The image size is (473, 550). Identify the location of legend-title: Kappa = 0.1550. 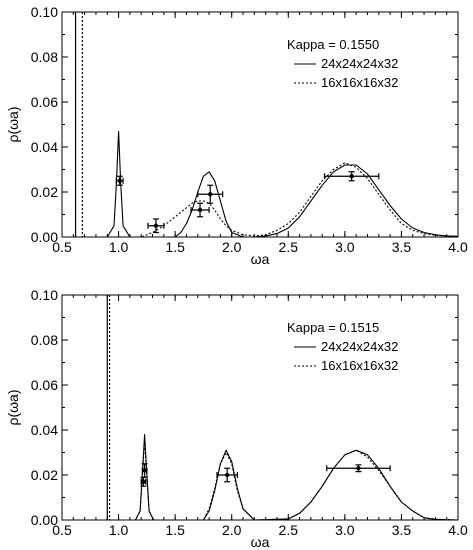
(333, 44).